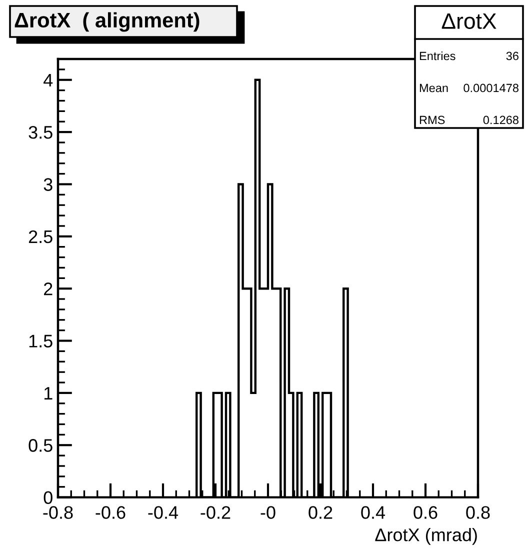 This screenshot has height=550, width=525. What do you see at coordinates (48, 80) in the screenshot?
I see `y-tick-label: 4` at bounding box center [48, 80].